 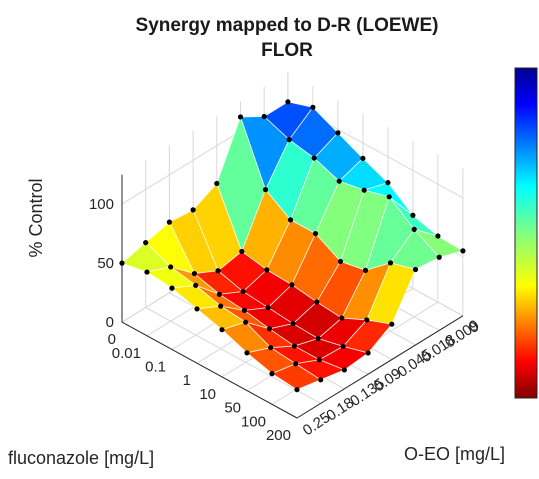 I want to click on x-tick-label: 0.01, so click(x=126, y=353).